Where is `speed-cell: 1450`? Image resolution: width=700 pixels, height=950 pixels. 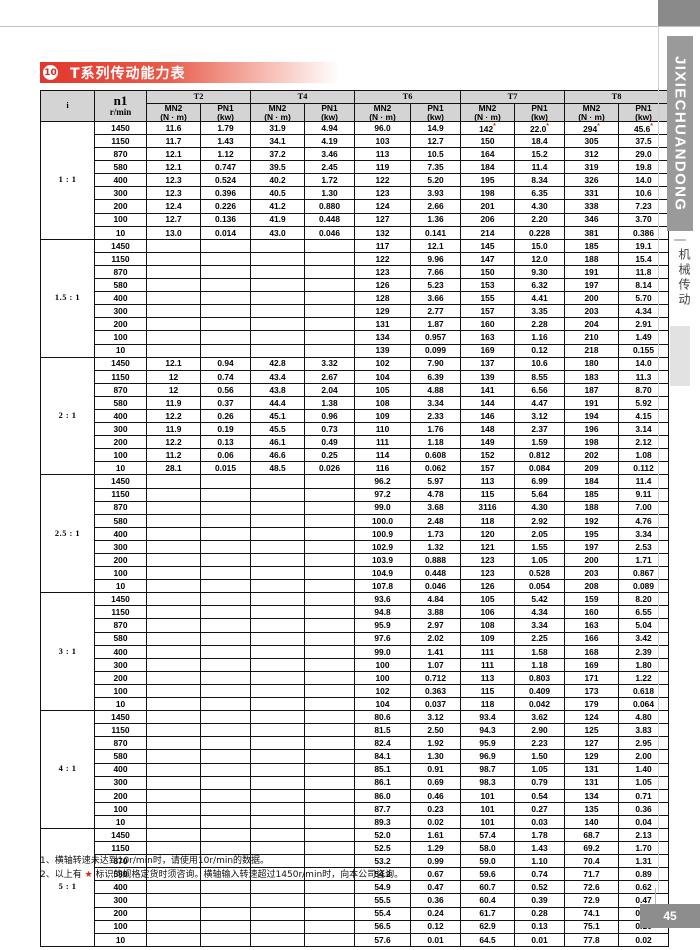 speed-cell: 1450 is located at coordinates (120, 835).